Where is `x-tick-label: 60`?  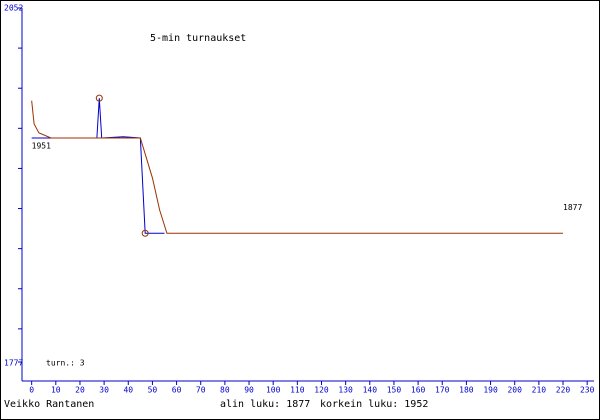 x-tick-label: 60 is located at coordinates (177, 390).